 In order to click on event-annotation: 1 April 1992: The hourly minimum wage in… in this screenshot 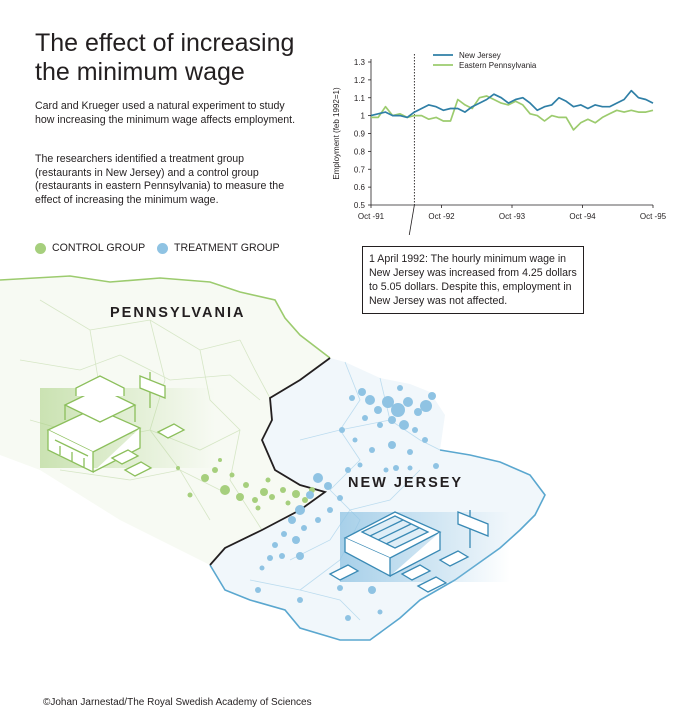, I will do `click(473, 280)`.